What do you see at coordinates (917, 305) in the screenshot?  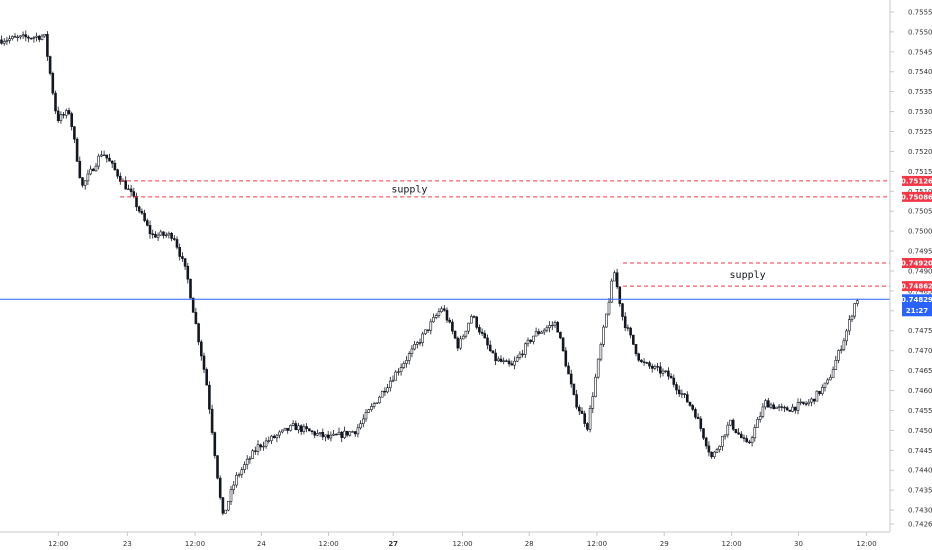 I see `current-price-badge` at bounding box center [917, 305].